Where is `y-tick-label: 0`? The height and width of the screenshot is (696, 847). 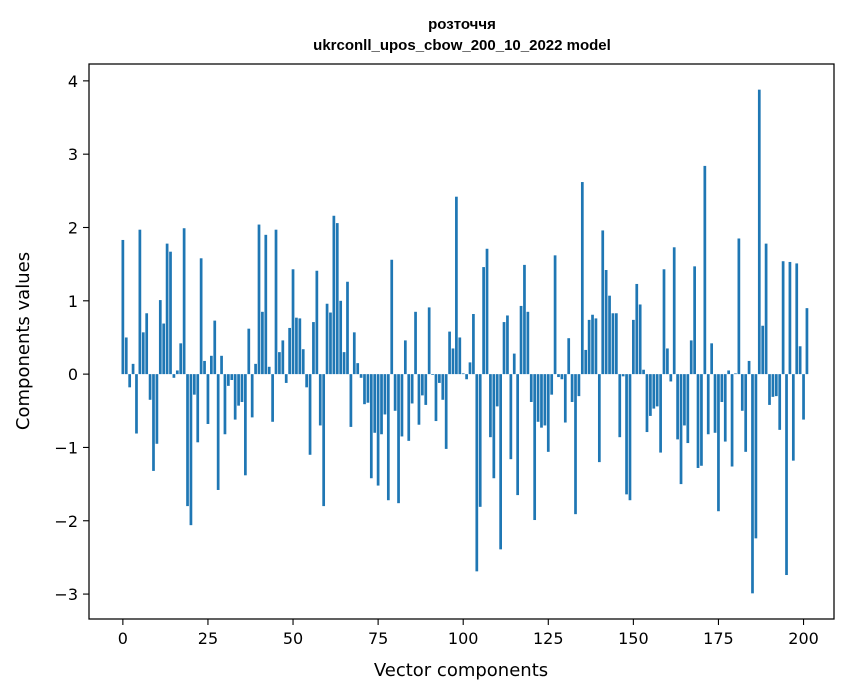
y-tick-label: 0 is located at coordinates (73, 374).